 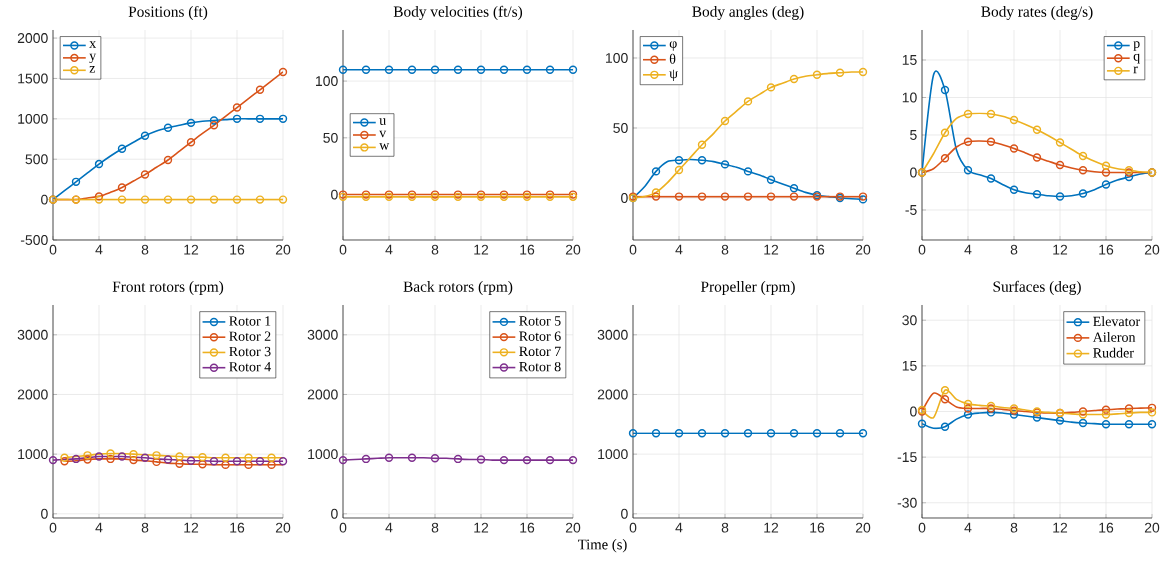 What do you see at coordinates (1113, 352) in the screenshot?
I see `legend-label: Rudder` at bounding box center [1113, 352].